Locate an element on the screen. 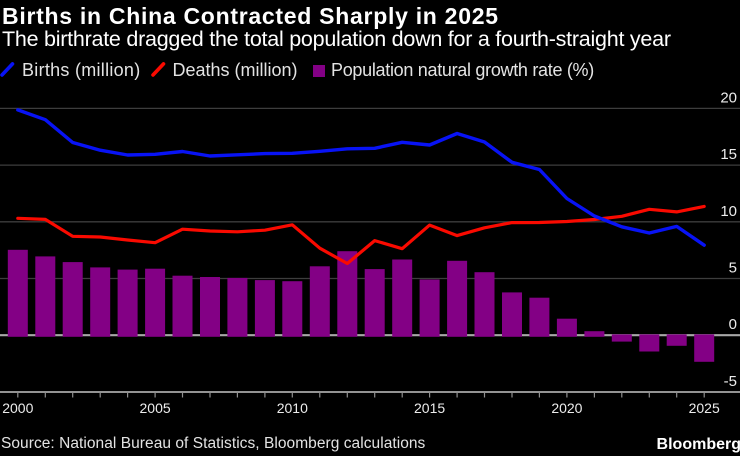 The image size is (740, 456). svg-text: 2000 is located at coordinates (17, 408).